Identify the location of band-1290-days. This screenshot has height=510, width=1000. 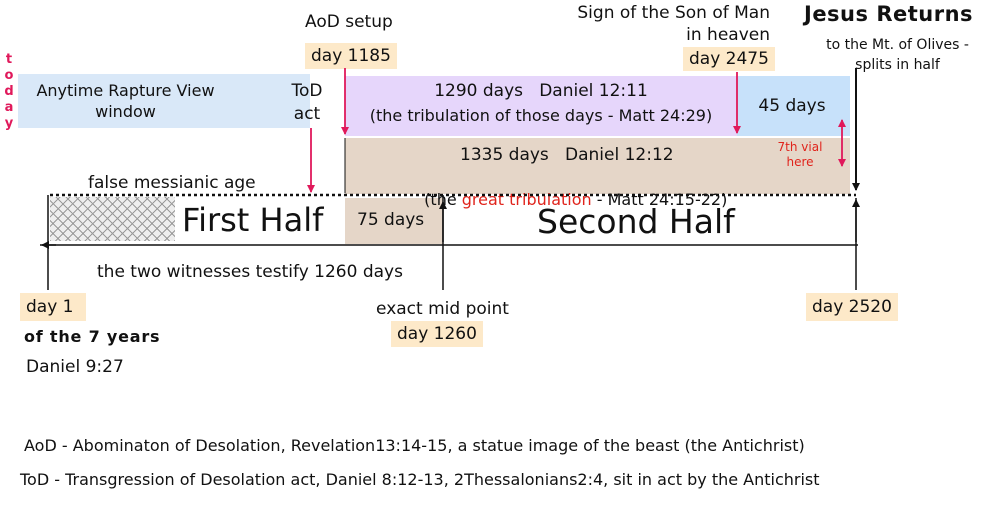
(541, 106).